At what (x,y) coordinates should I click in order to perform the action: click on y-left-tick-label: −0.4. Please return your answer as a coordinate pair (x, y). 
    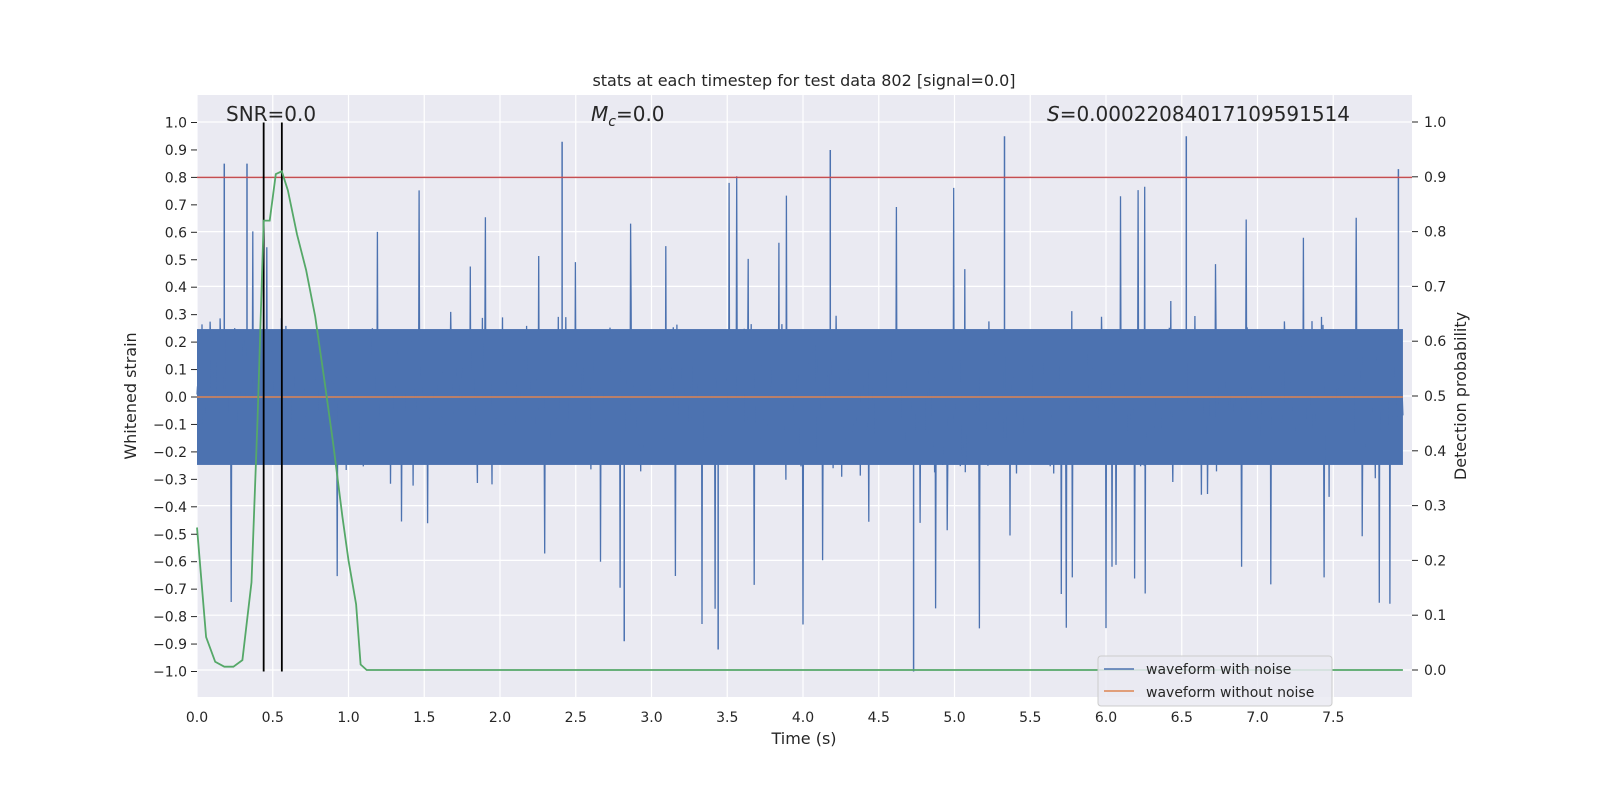
    Looking at the image, I should click on (170, 508).